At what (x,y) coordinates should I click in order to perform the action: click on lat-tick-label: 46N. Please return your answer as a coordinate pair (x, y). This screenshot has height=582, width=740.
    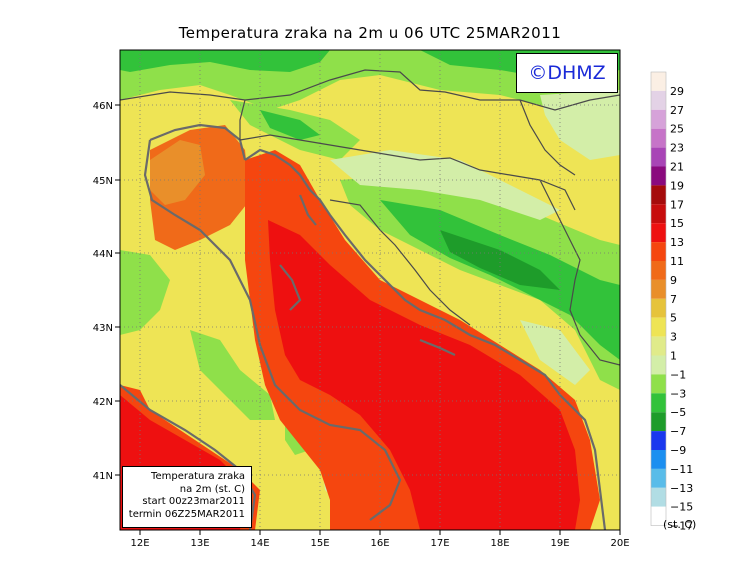
    Looking at the image, I should click on (103, 106).